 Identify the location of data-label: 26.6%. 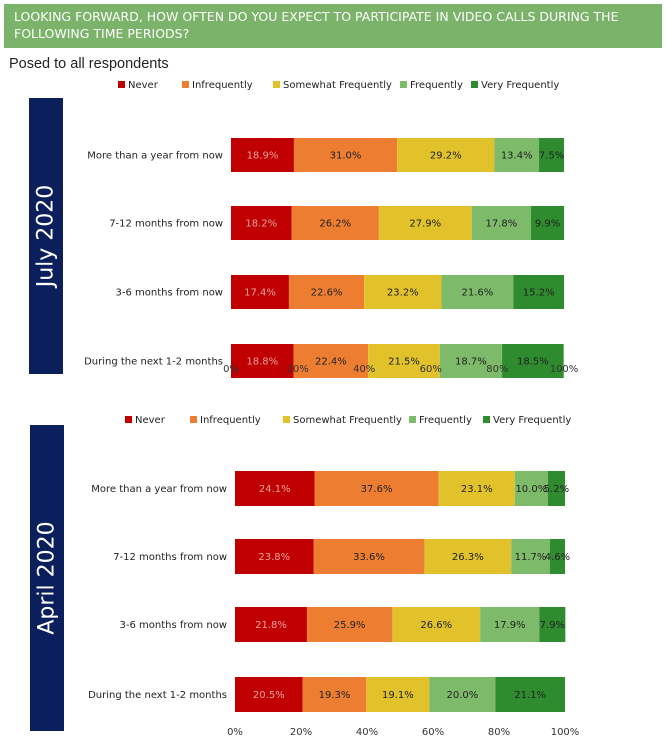
(436, 625).